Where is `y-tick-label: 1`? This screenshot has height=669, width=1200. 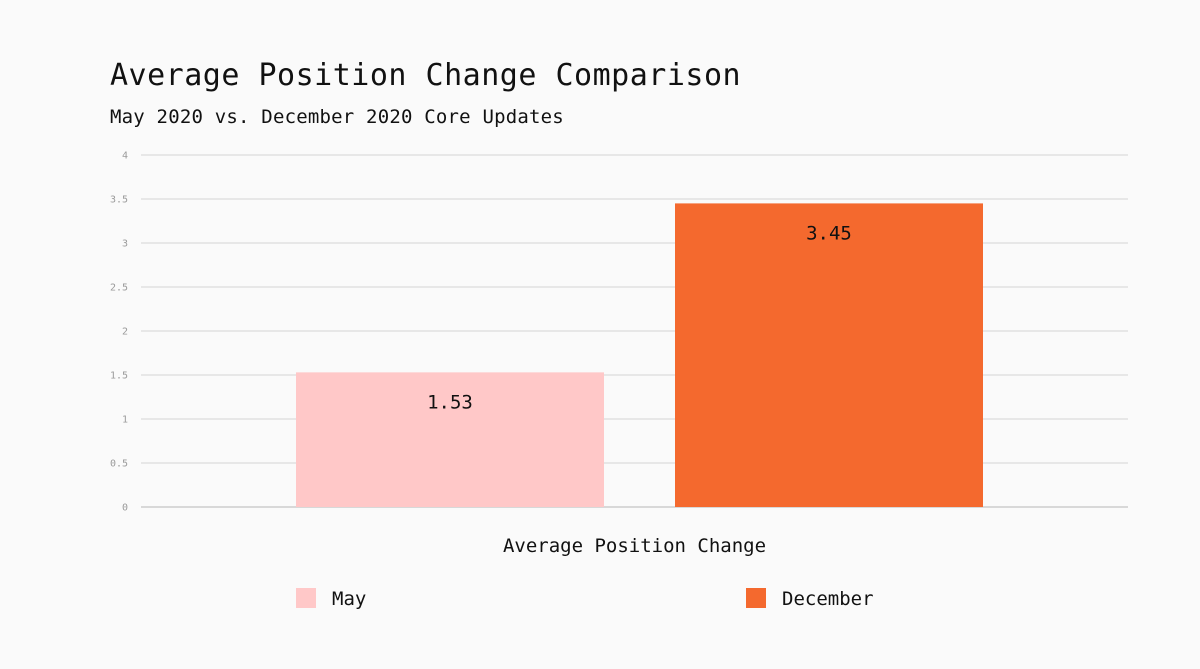 y-tick-label: 1 is located at coordinates (125, 420).